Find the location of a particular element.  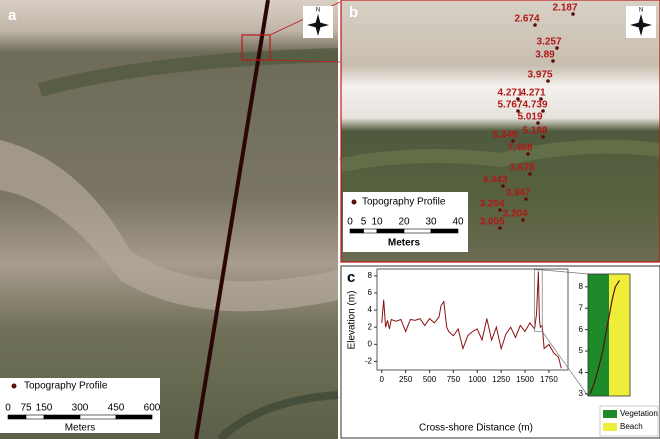

x-tick-label: 750 is located at coordinates (454, 379).